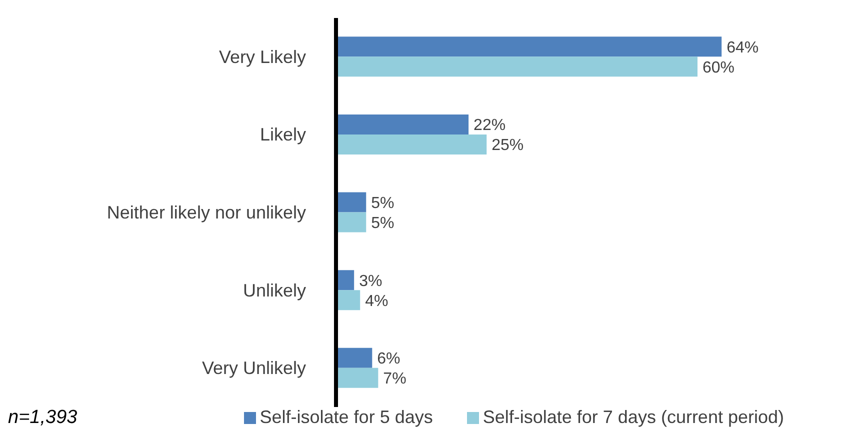 This screenshot has height=438, width=863. What do you see at coordinates (262, 56) in the screenshot?
I see `y-tick-label: Very Likely` at bounding box center [262, 56].